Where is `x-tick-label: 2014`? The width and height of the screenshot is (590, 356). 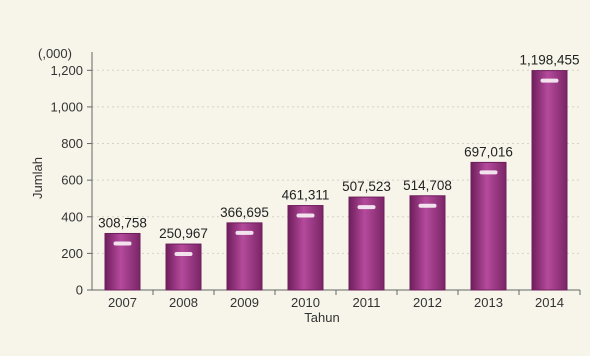 x-tick-label: 2014 is located at coordinates (549, 302).